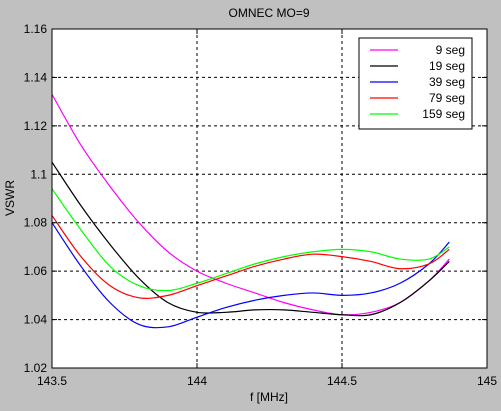 This screenshot has height=411, width=501. What do you see at coordinates (447, 98) in the screenshot?
I see `legend-entry-label: 79 seg` at bounding box center [447, 98].